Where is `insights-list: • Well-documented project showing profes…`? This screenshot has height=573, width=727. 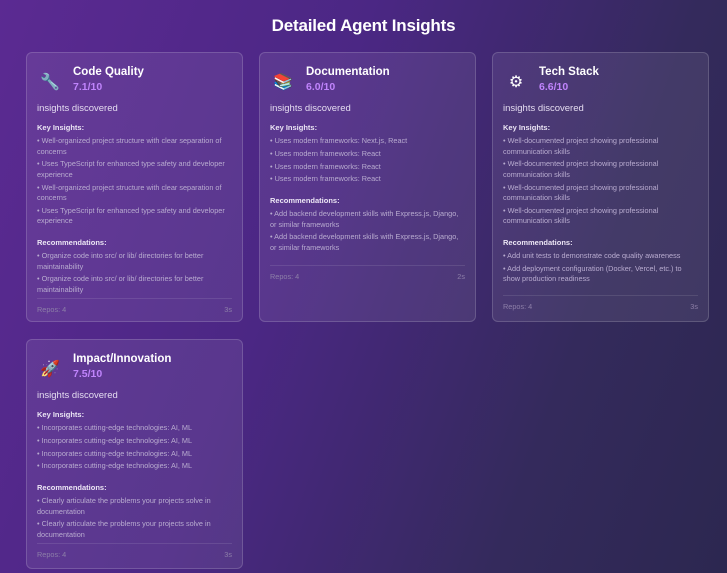 insights-list: • Well-documented project showing profes… is located at coordinates (600, 182).